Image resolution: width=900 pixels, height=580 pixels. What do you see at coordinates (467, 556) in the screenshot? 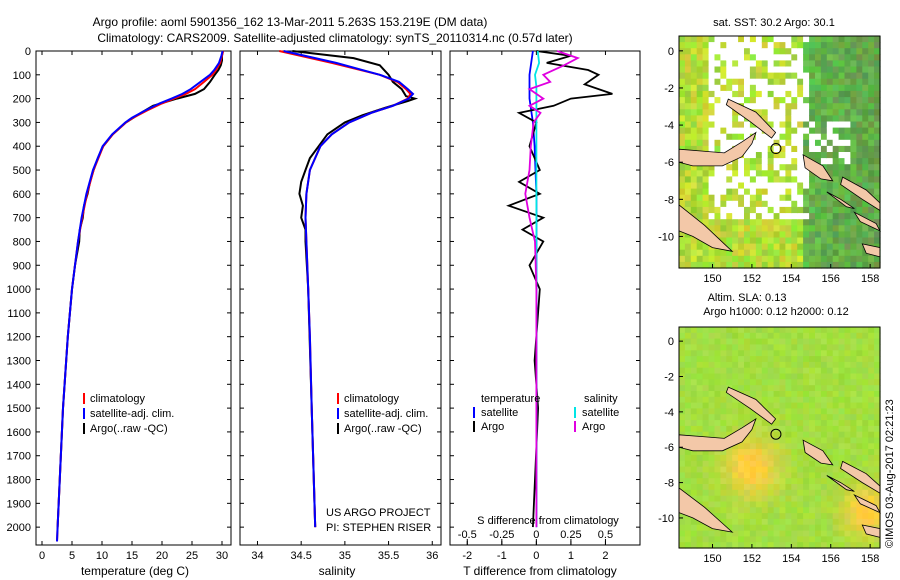
I see `difference-x-tick-label: -2` at bounding box center [467, 556].